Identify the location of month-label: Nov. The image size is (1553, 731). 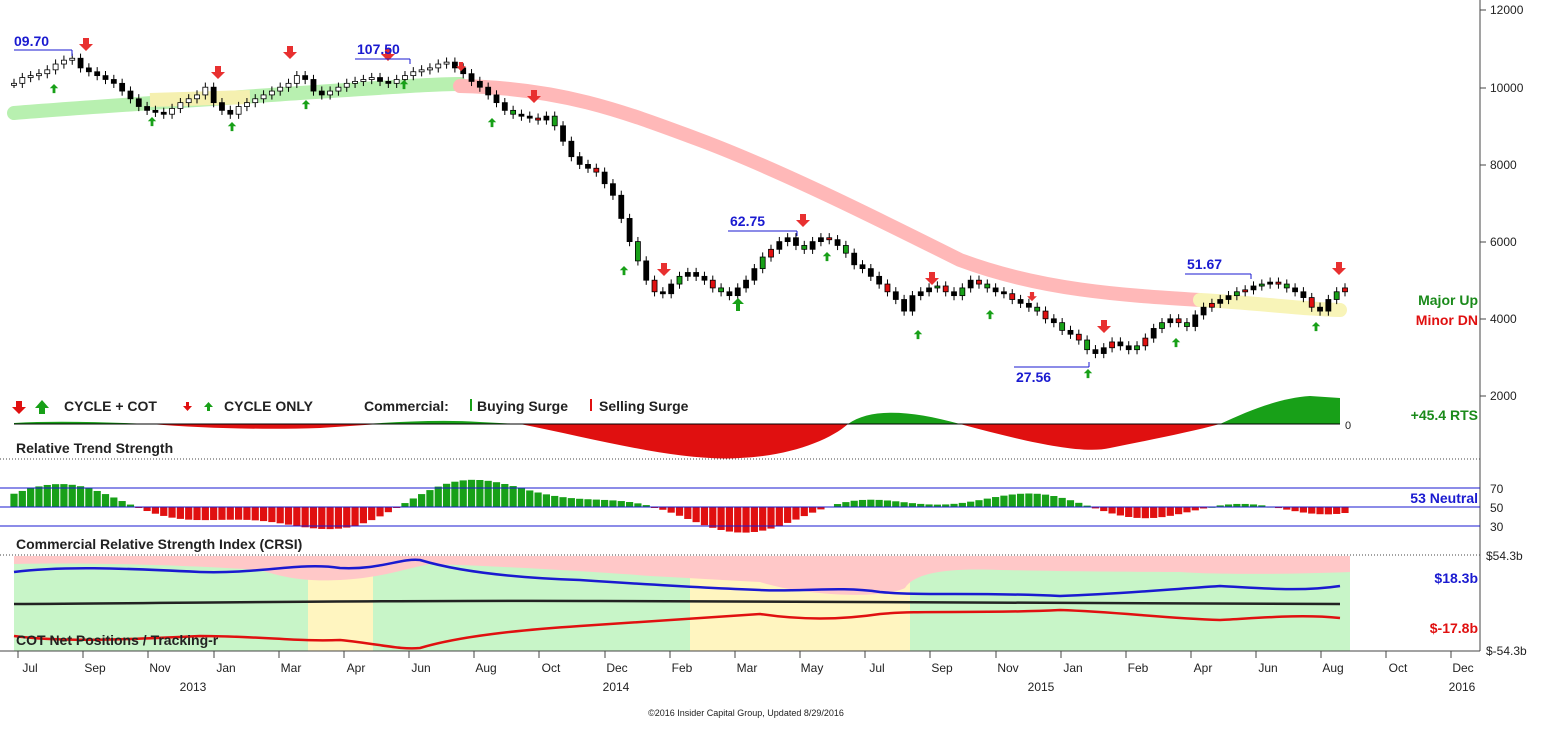
(159, 668).